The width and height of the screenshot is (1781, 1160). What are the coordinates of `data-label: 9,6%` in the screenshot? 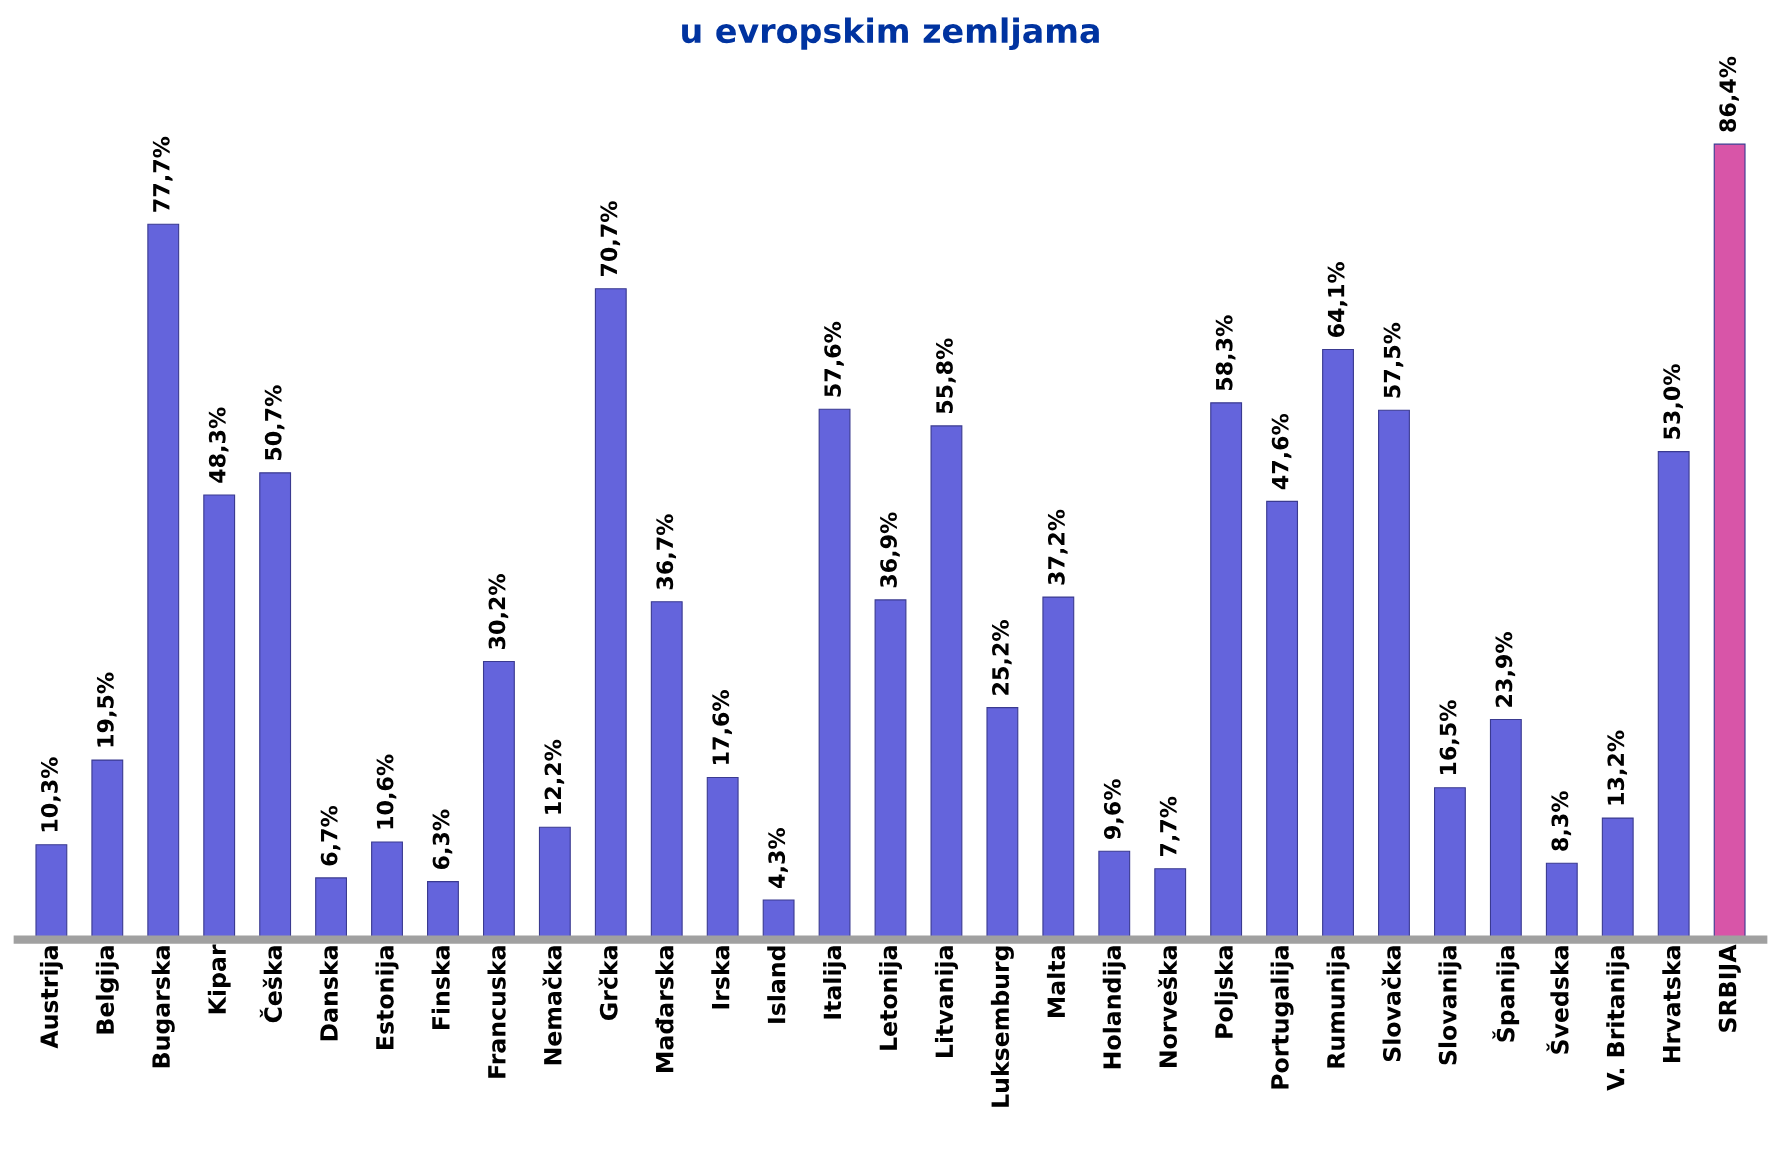 It's located at (1113, 809).